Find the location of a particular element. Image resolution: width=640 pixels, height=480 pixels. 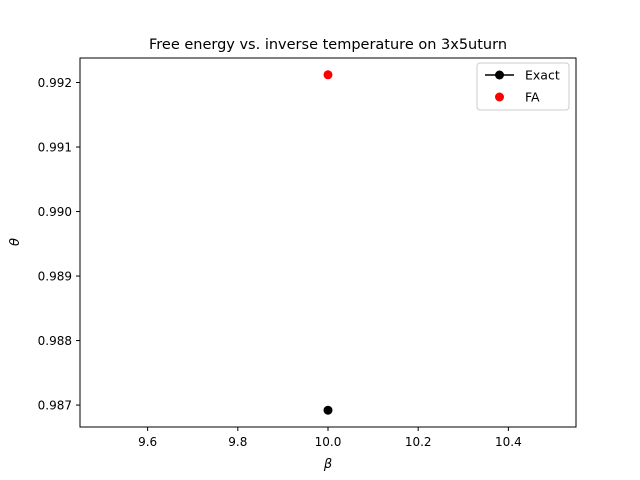

legend-fa-marker is located at coordinates (499, 97).